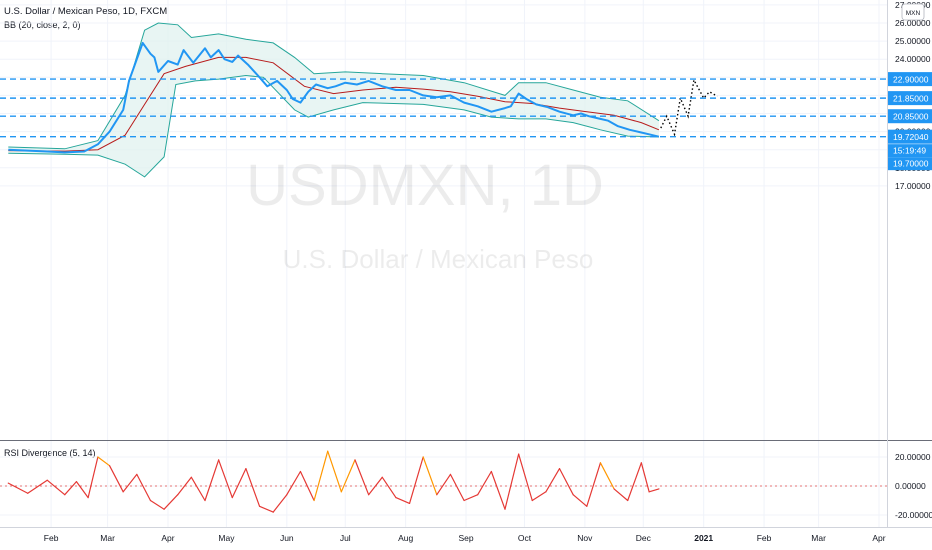  I want to click on bb-lower-line, so click(333, 126).